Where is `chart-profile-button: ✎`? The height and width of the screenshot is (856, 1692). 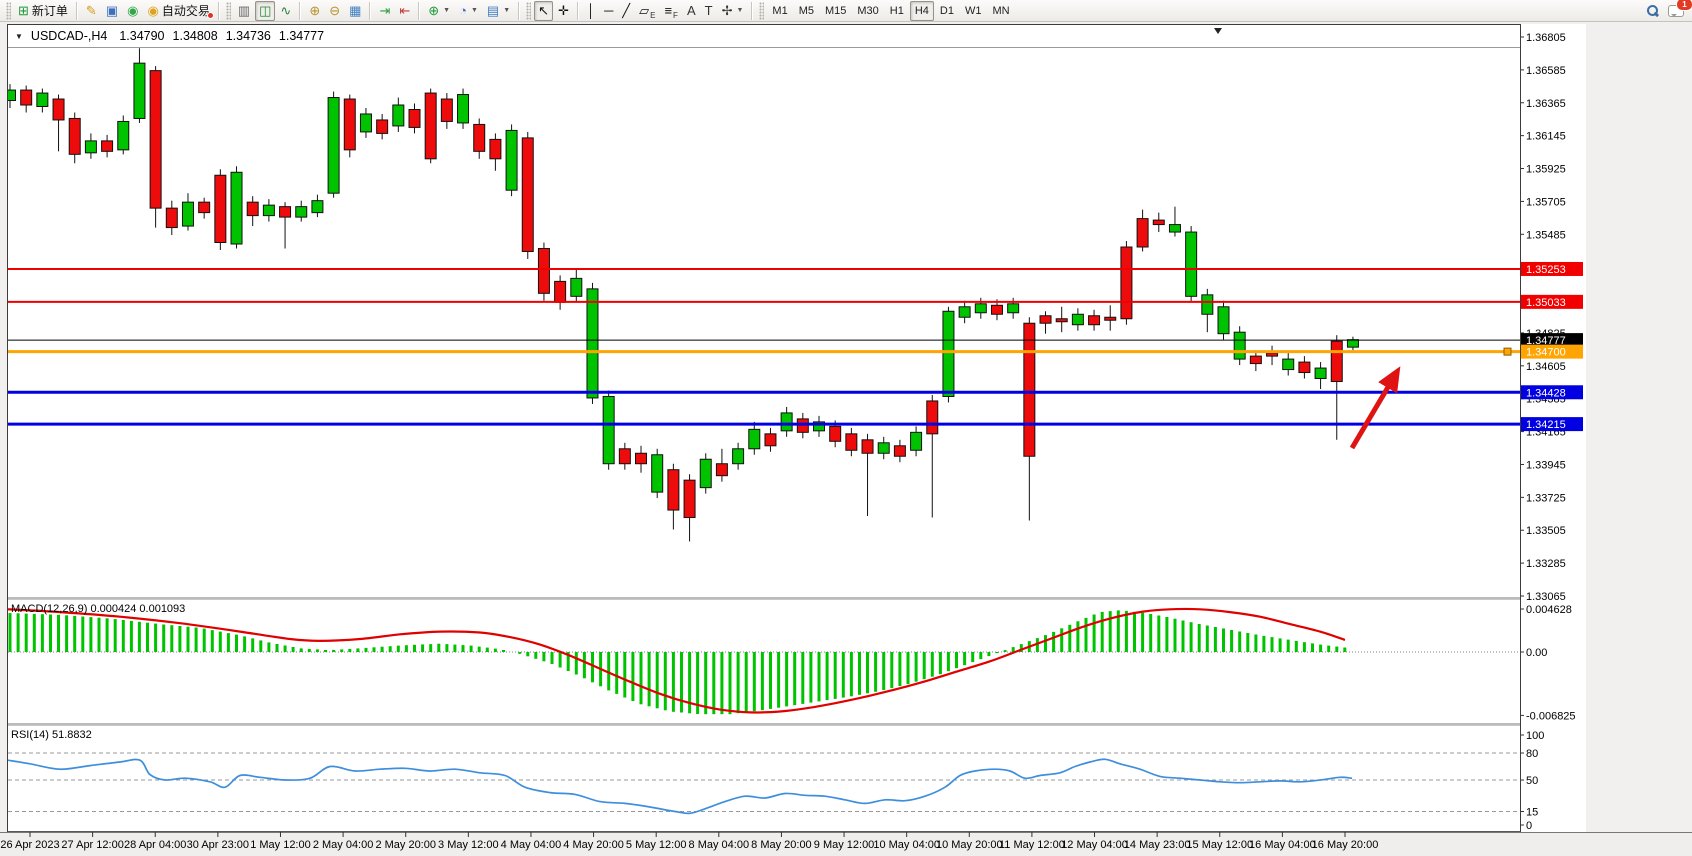
chart-profile-button: ✎ is located at coordinates (91, 11).